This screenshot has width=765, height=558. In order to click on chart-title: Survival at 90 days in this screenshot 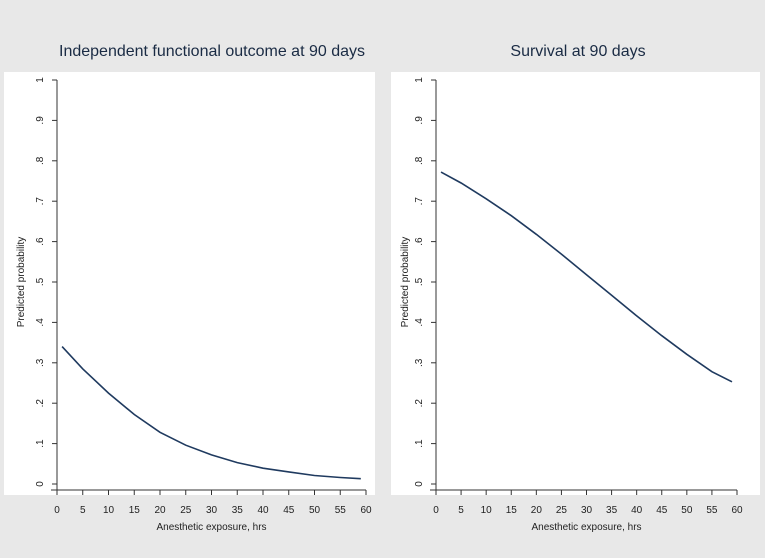, I will do `click(577, 51)`.